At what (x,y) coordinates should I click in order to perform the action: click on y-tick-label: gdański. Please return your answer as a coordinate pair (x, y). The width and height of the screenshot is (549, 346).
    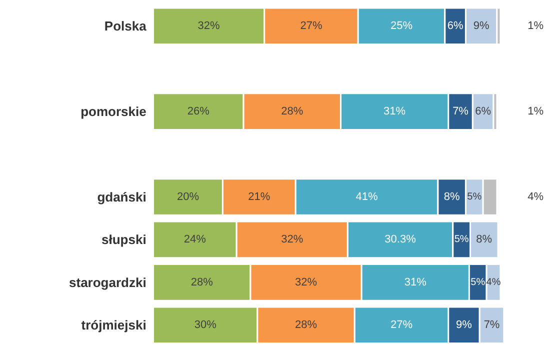
    Looking at the image, I should click on (121, 196).